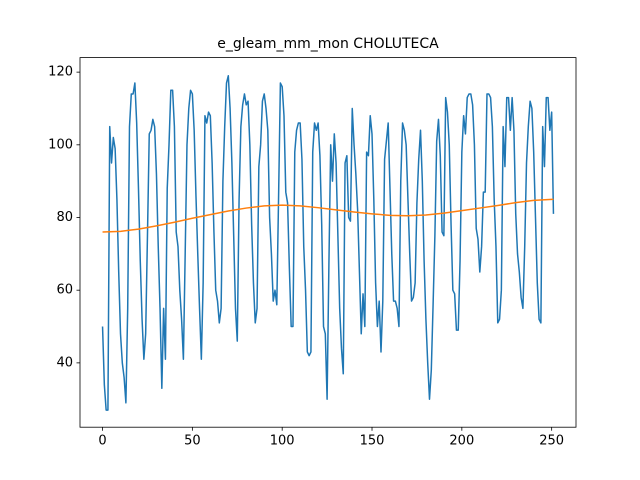  What do you see at coordinates (64, 217) in the screenshot?
I see `y-tick-label: 80` at bounding box center [64, 217].